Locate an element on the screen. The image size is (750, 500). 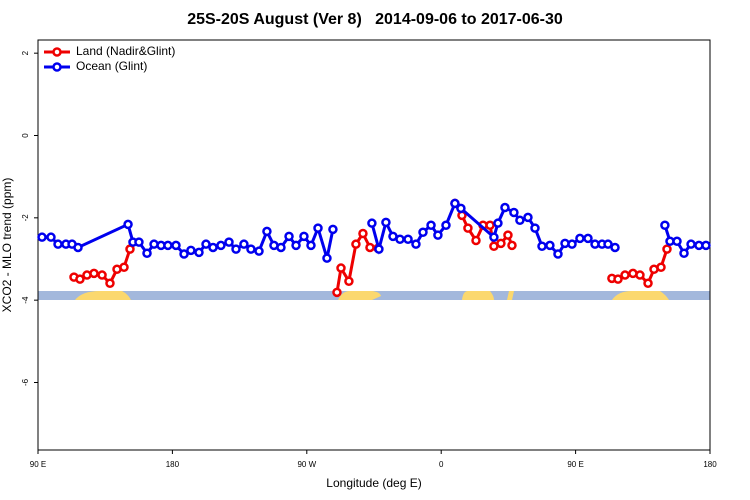
land-mask is located at coordinates (374, 295).